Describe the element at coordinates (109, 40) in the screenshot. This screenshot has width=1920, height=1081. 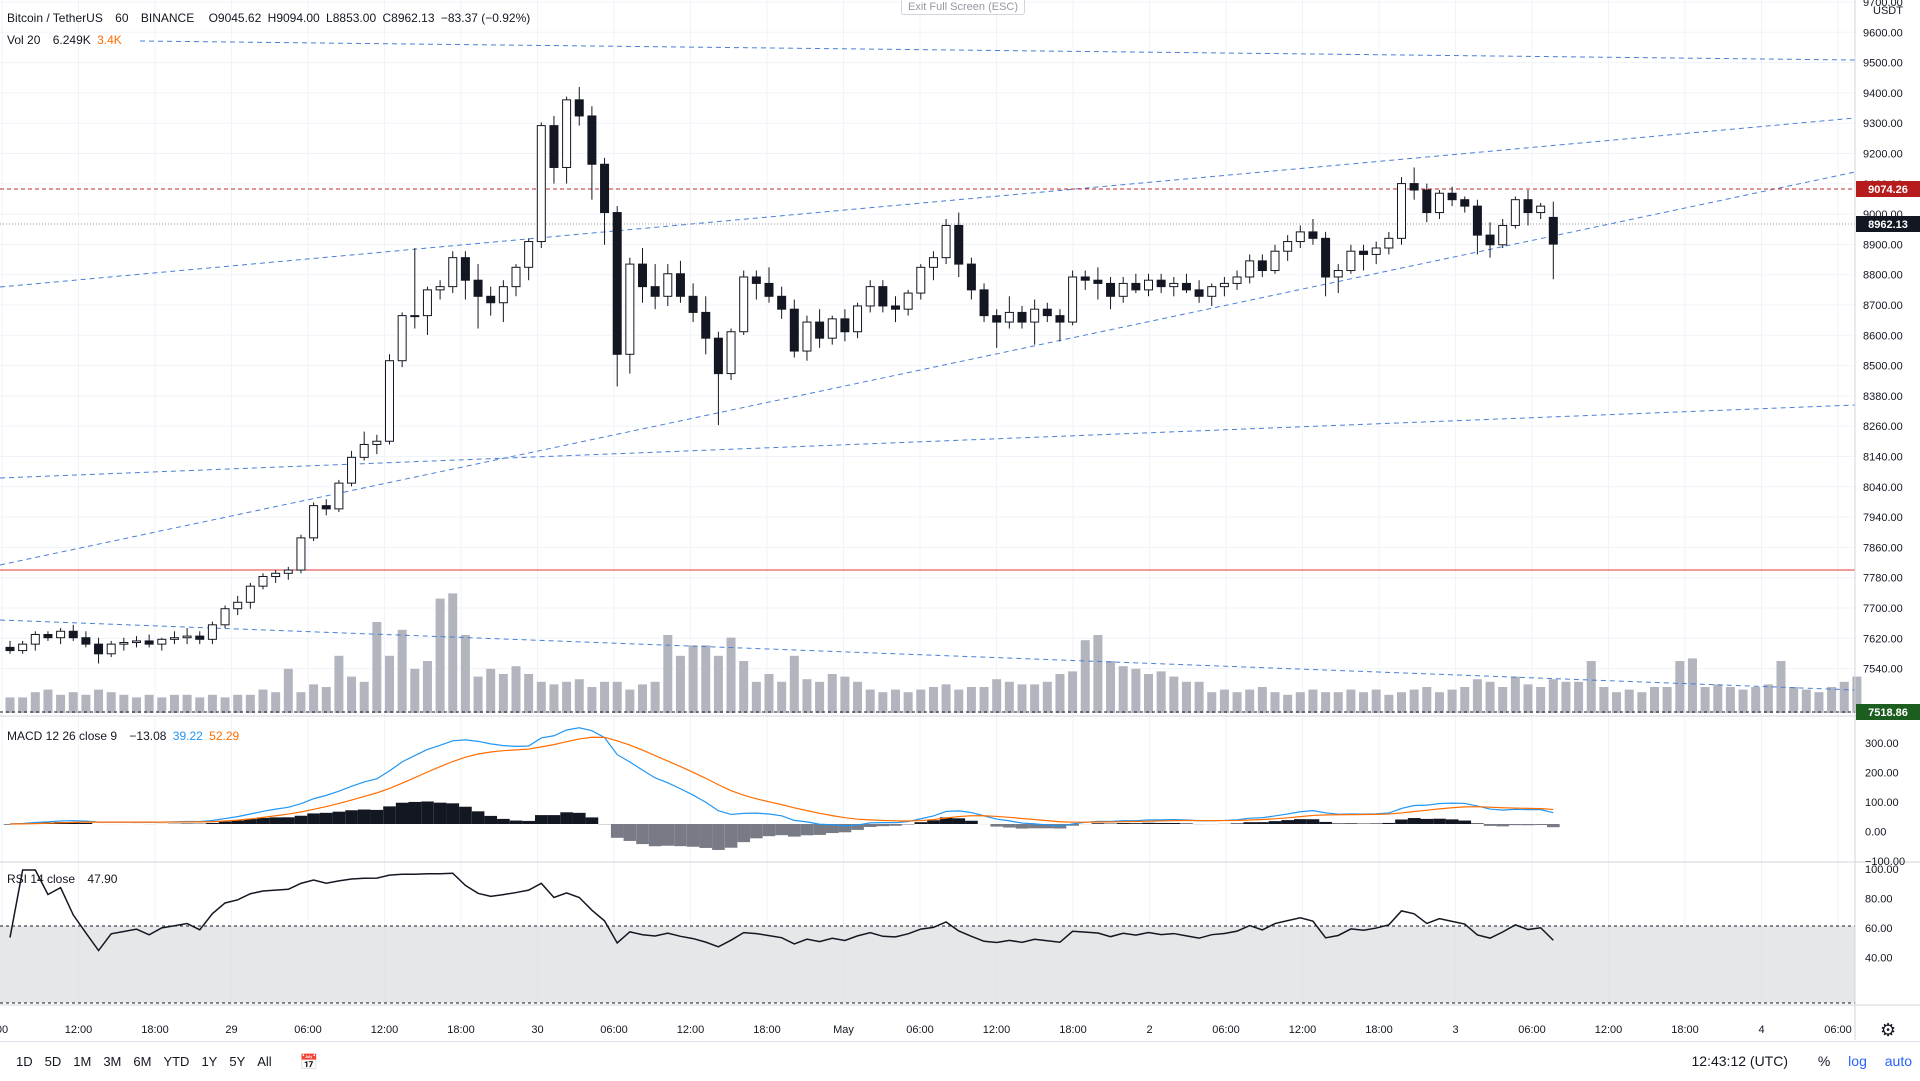
I see `volume-value: 3.4K` at that location.